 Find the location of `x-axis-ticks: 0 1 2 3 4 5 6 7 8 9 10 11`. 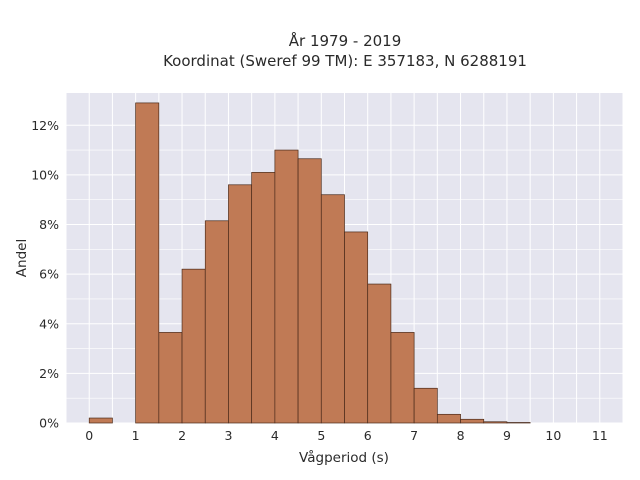

x-axis-ticks: 0 1 2 3 4 5 6 7 8 9 10 11 is located at coordinates (346, 435).